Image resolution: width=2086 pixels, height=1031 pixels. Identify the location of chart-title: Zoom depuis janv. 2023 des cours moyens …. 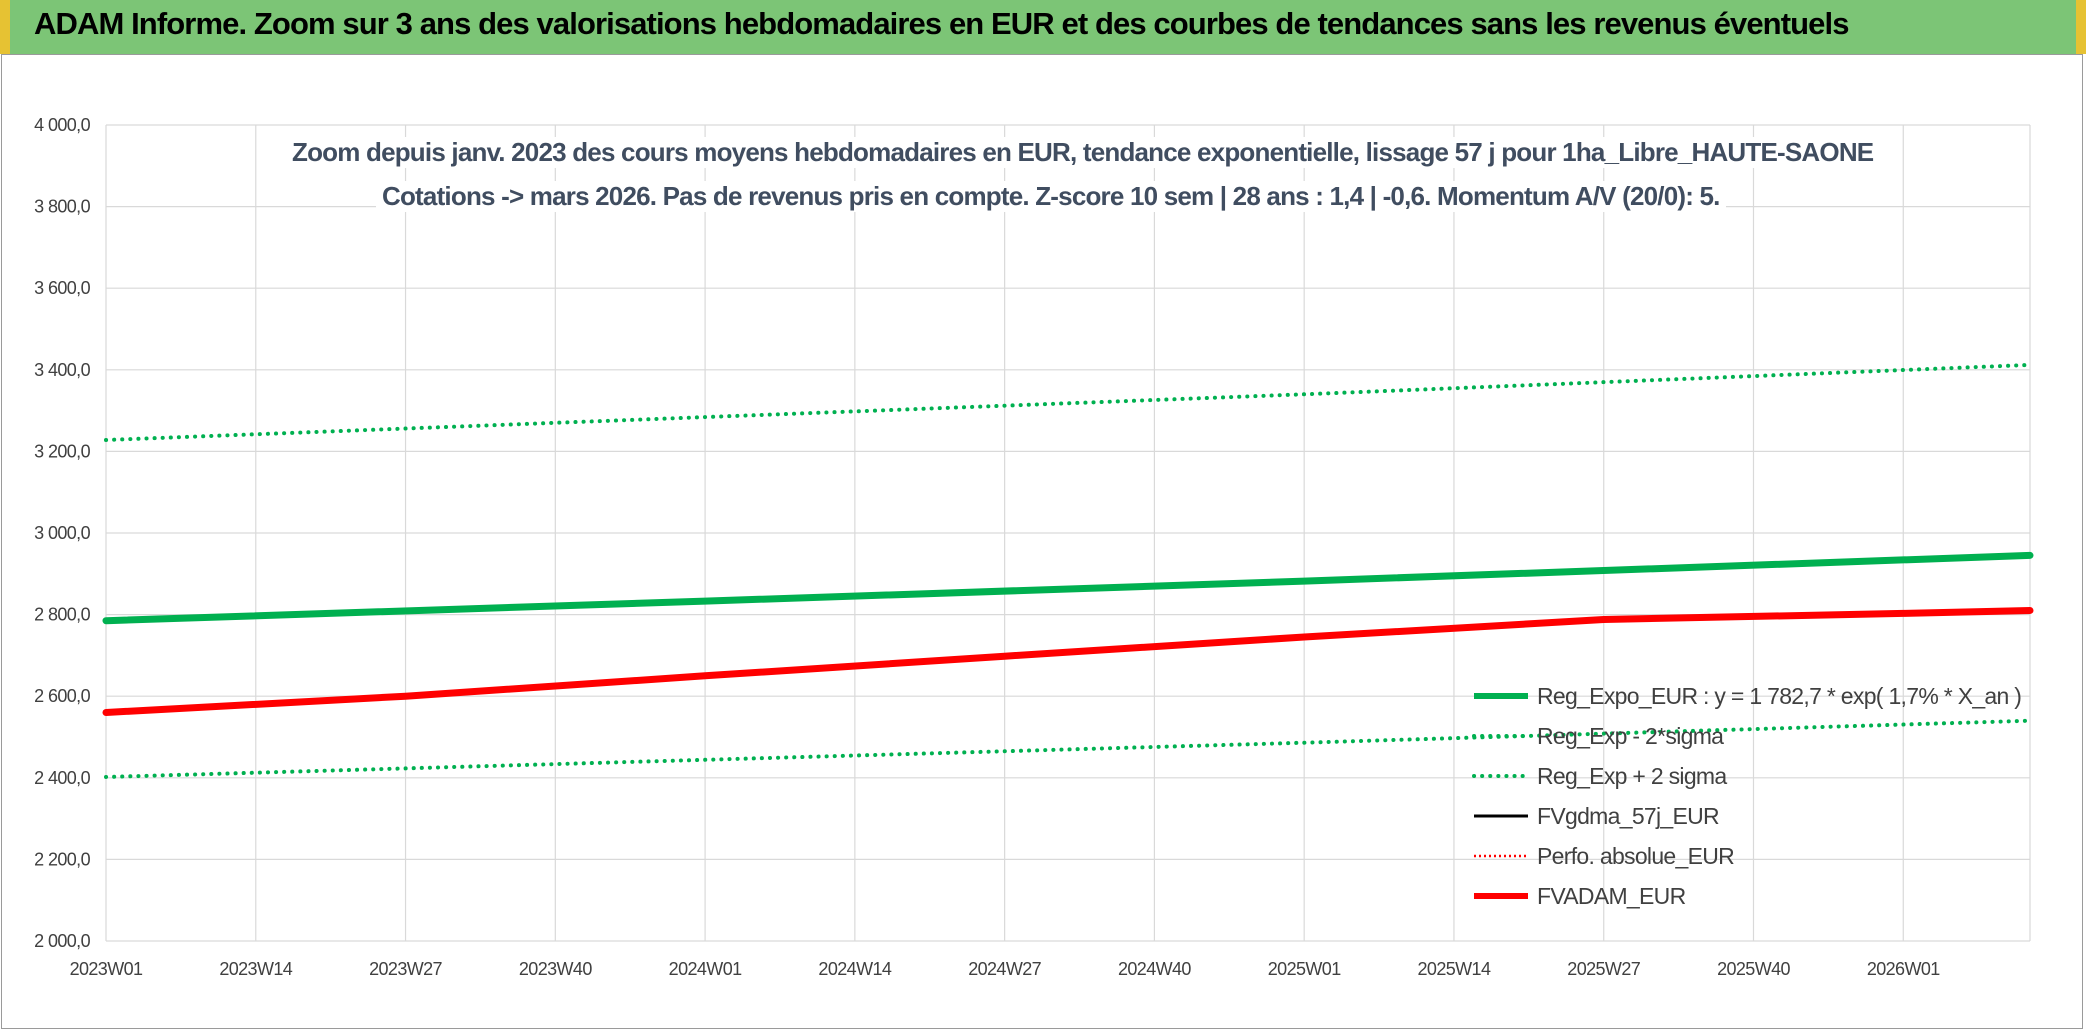
(1083, 152).